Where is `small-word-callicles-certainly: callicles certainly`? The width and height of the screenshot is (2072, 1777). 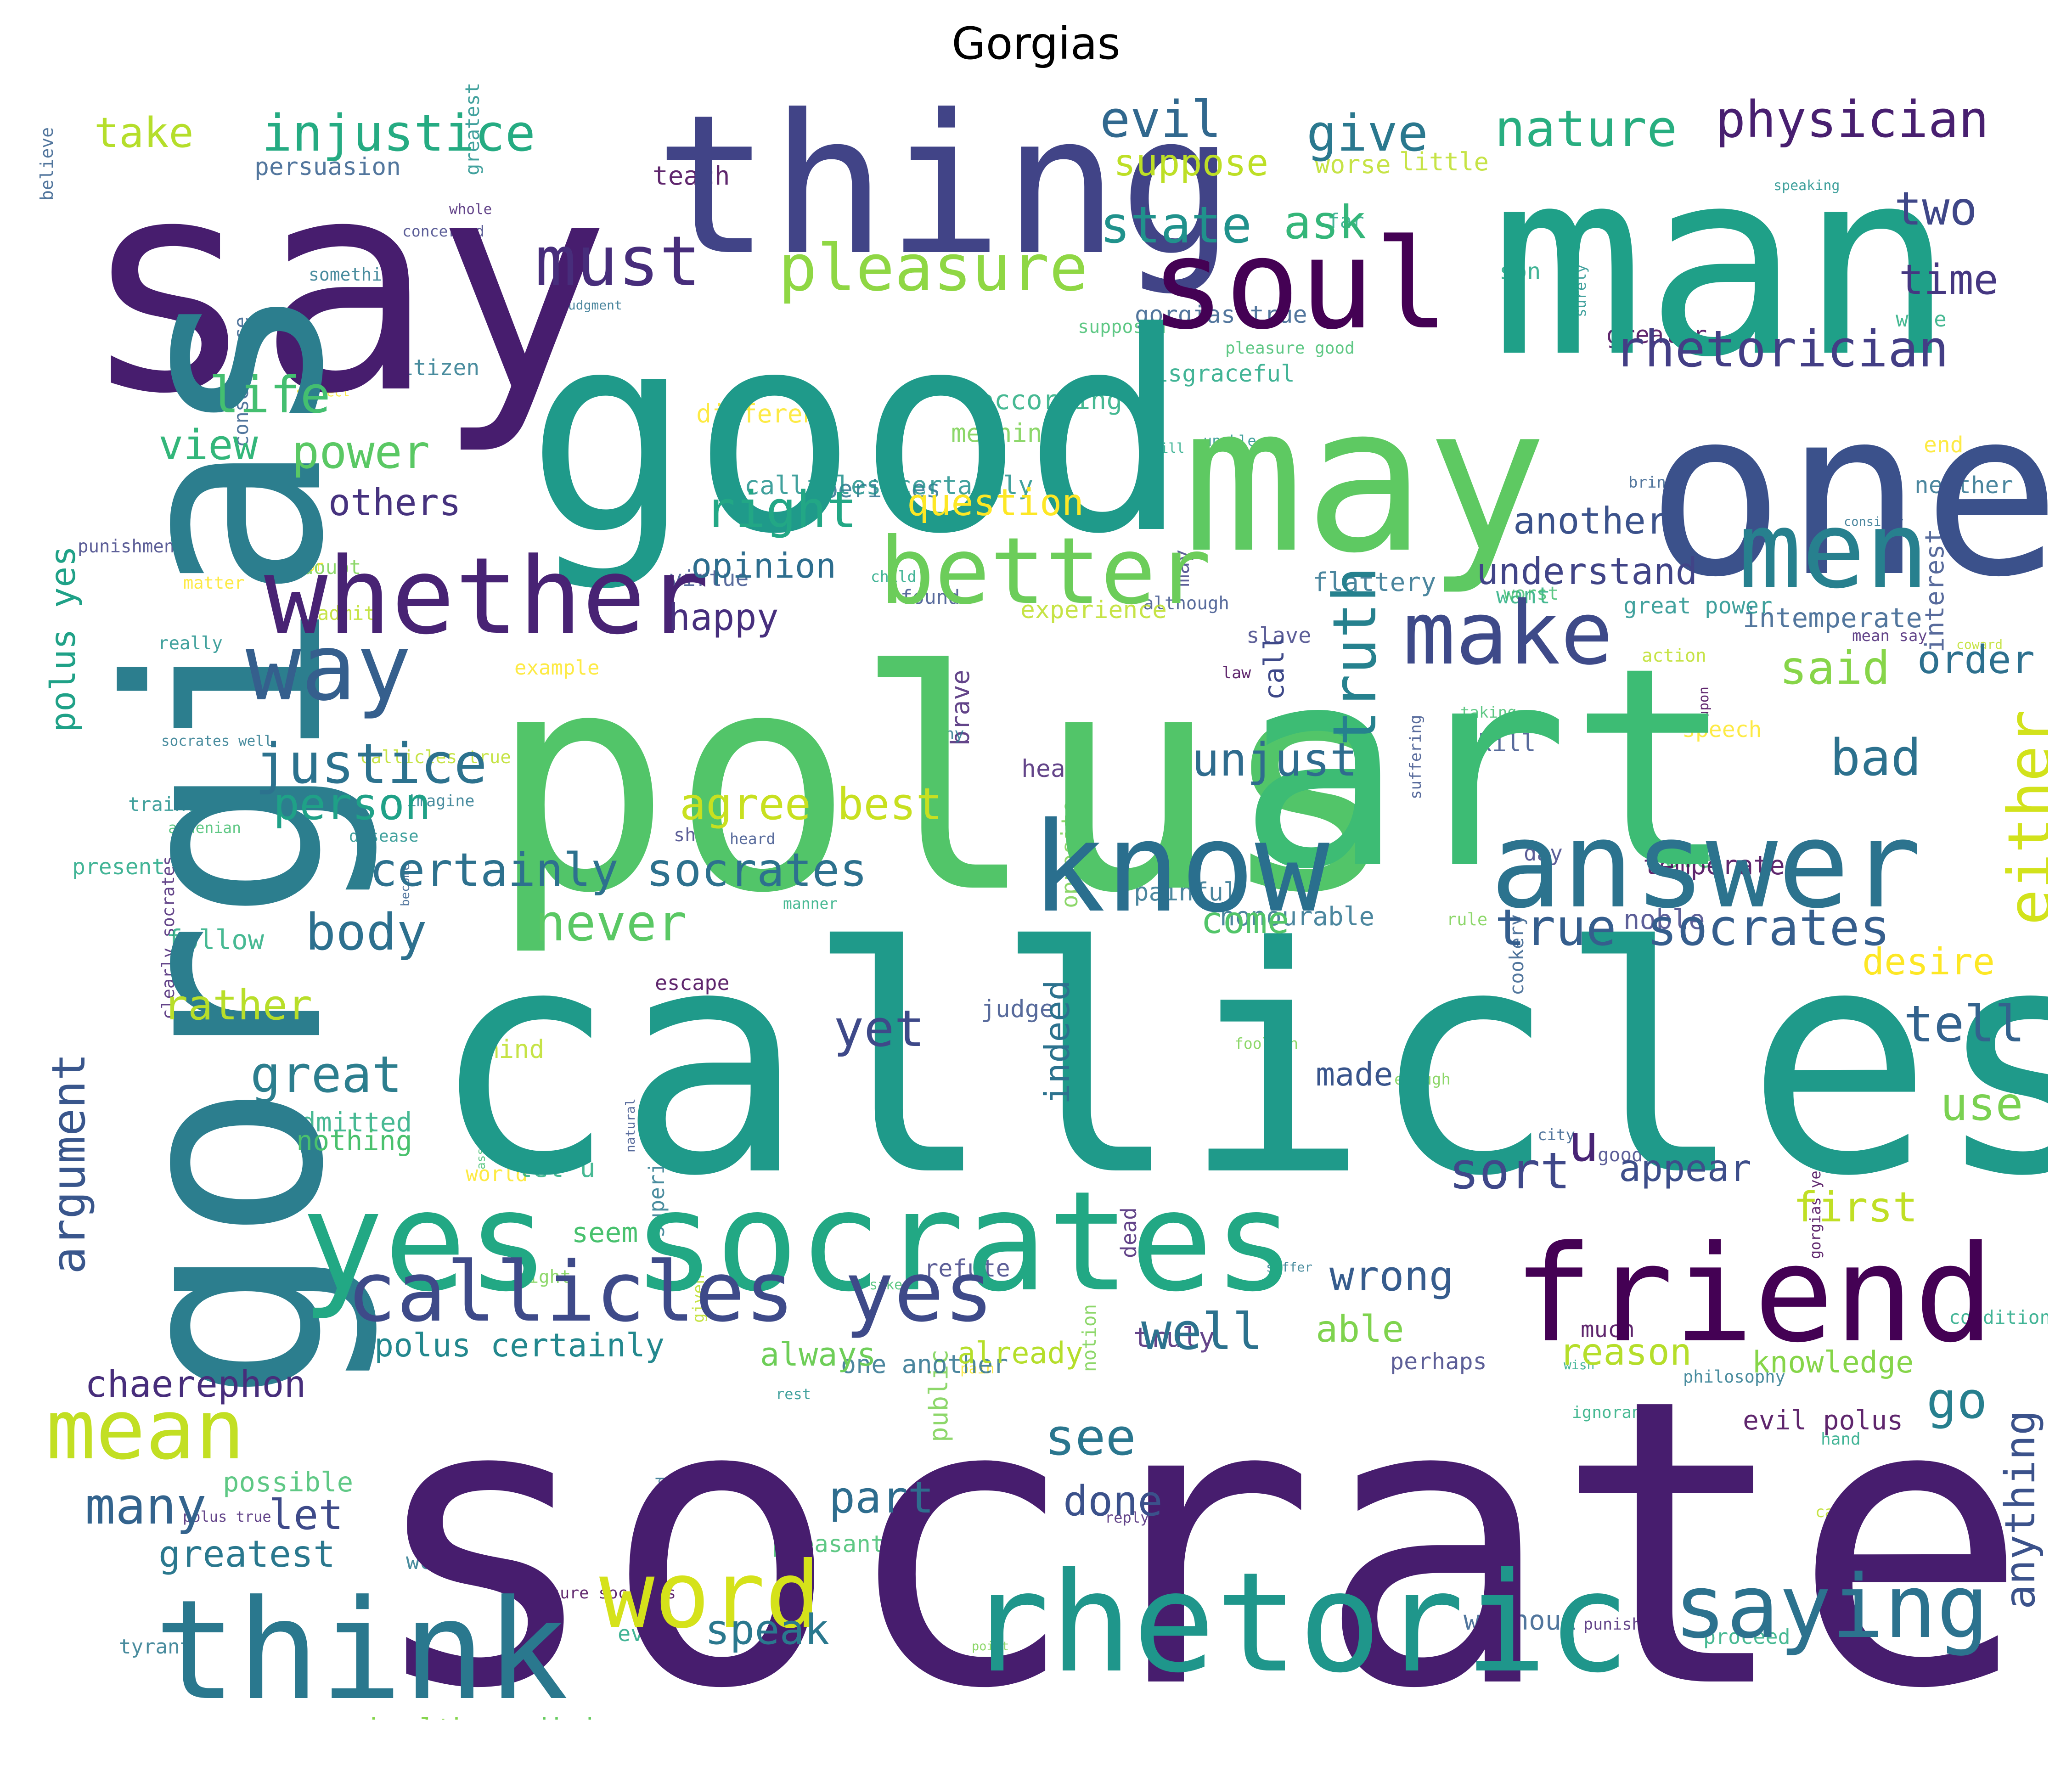 small-word-callicles-certainly: callicles certainly is located at coordinates (889, 485).